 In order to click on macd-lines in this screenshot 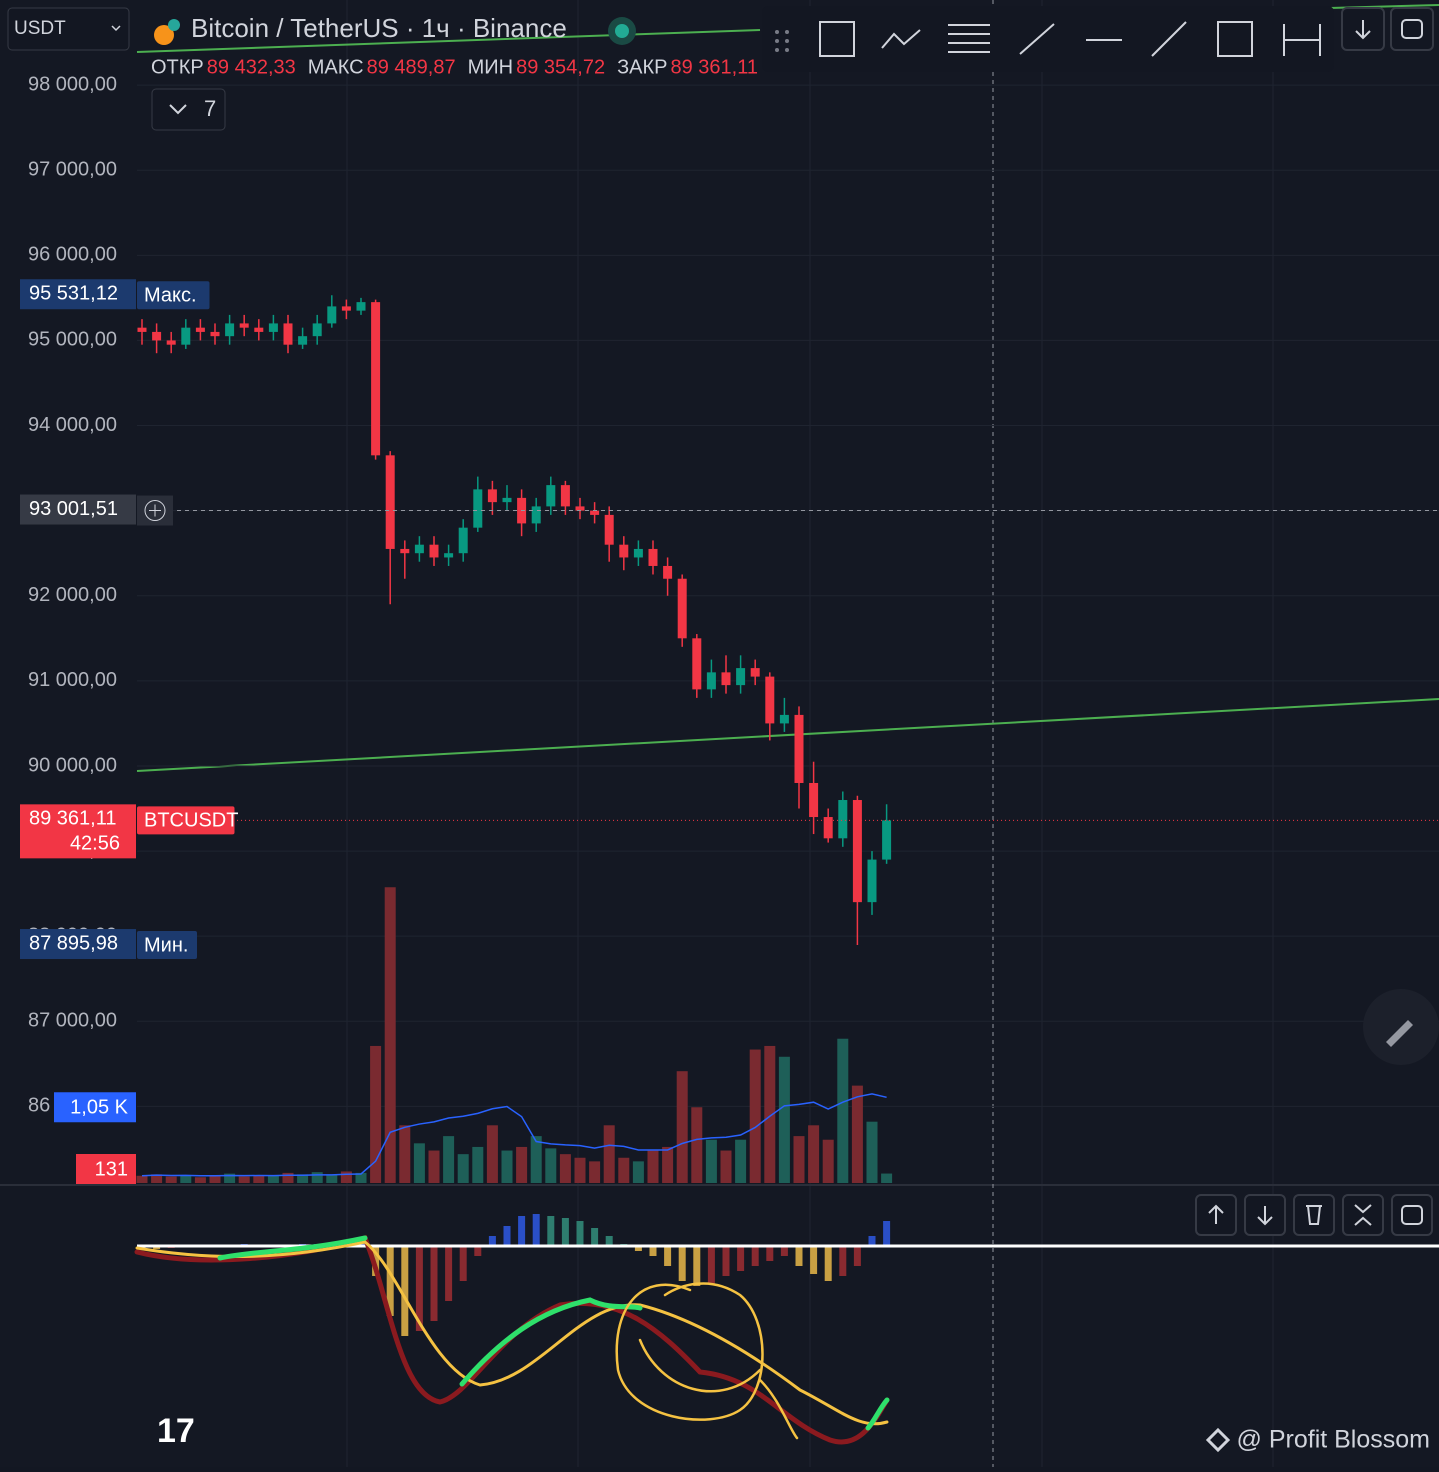, I will do `click(512, 1339)`.